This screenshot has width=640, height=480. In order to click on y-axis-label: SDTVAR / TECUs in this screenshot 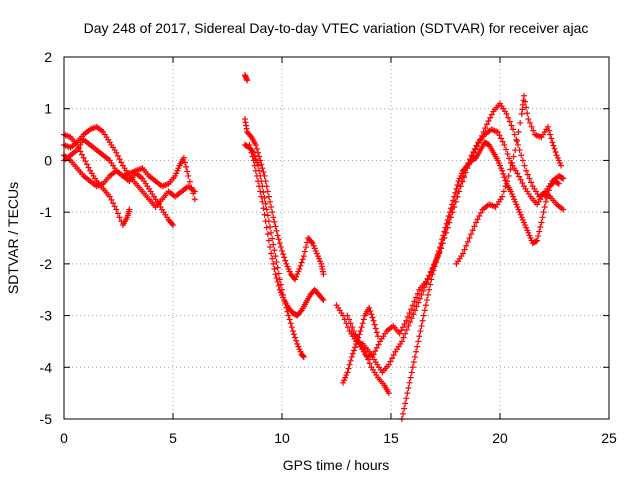, I will do `click(13, 238)`.